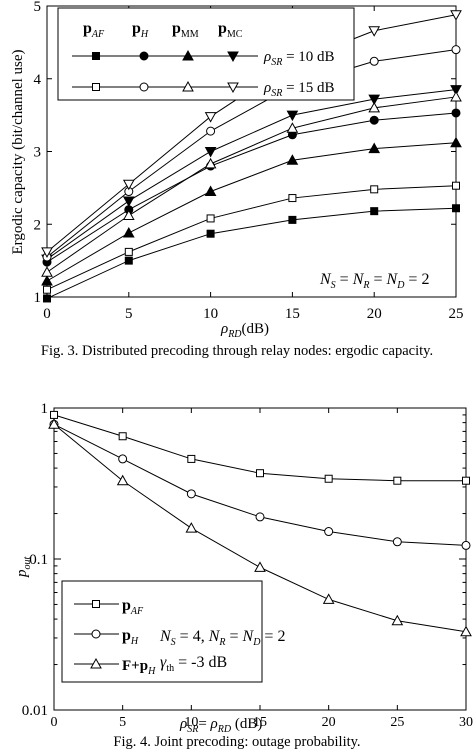 The height and width of the screenshot is (752, 474). I want to click on fig4-x-tick-label: 0, so click(54, 722).